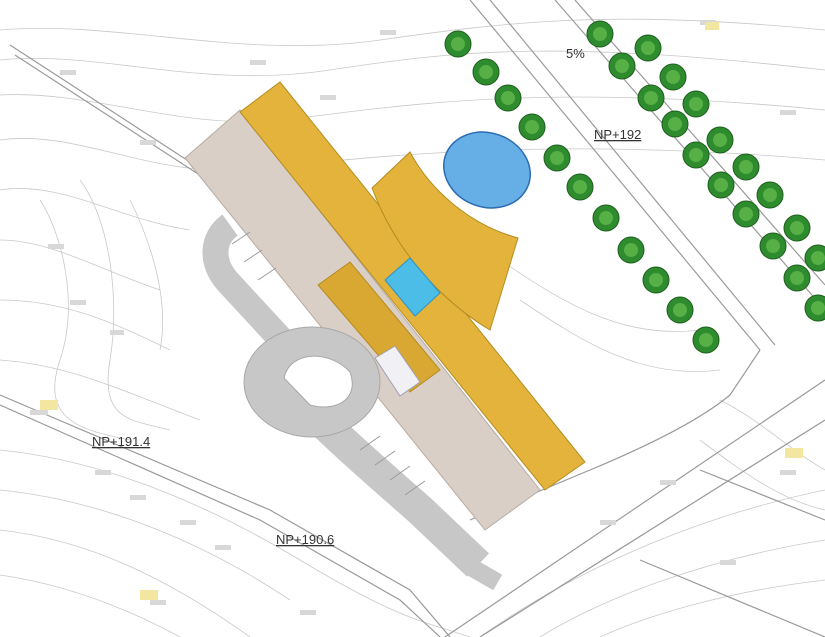 This screenshot has height=637, width=825. Describe the element at coordinates (445, 241) in the screenshot. I see `fan-deck` at that location.